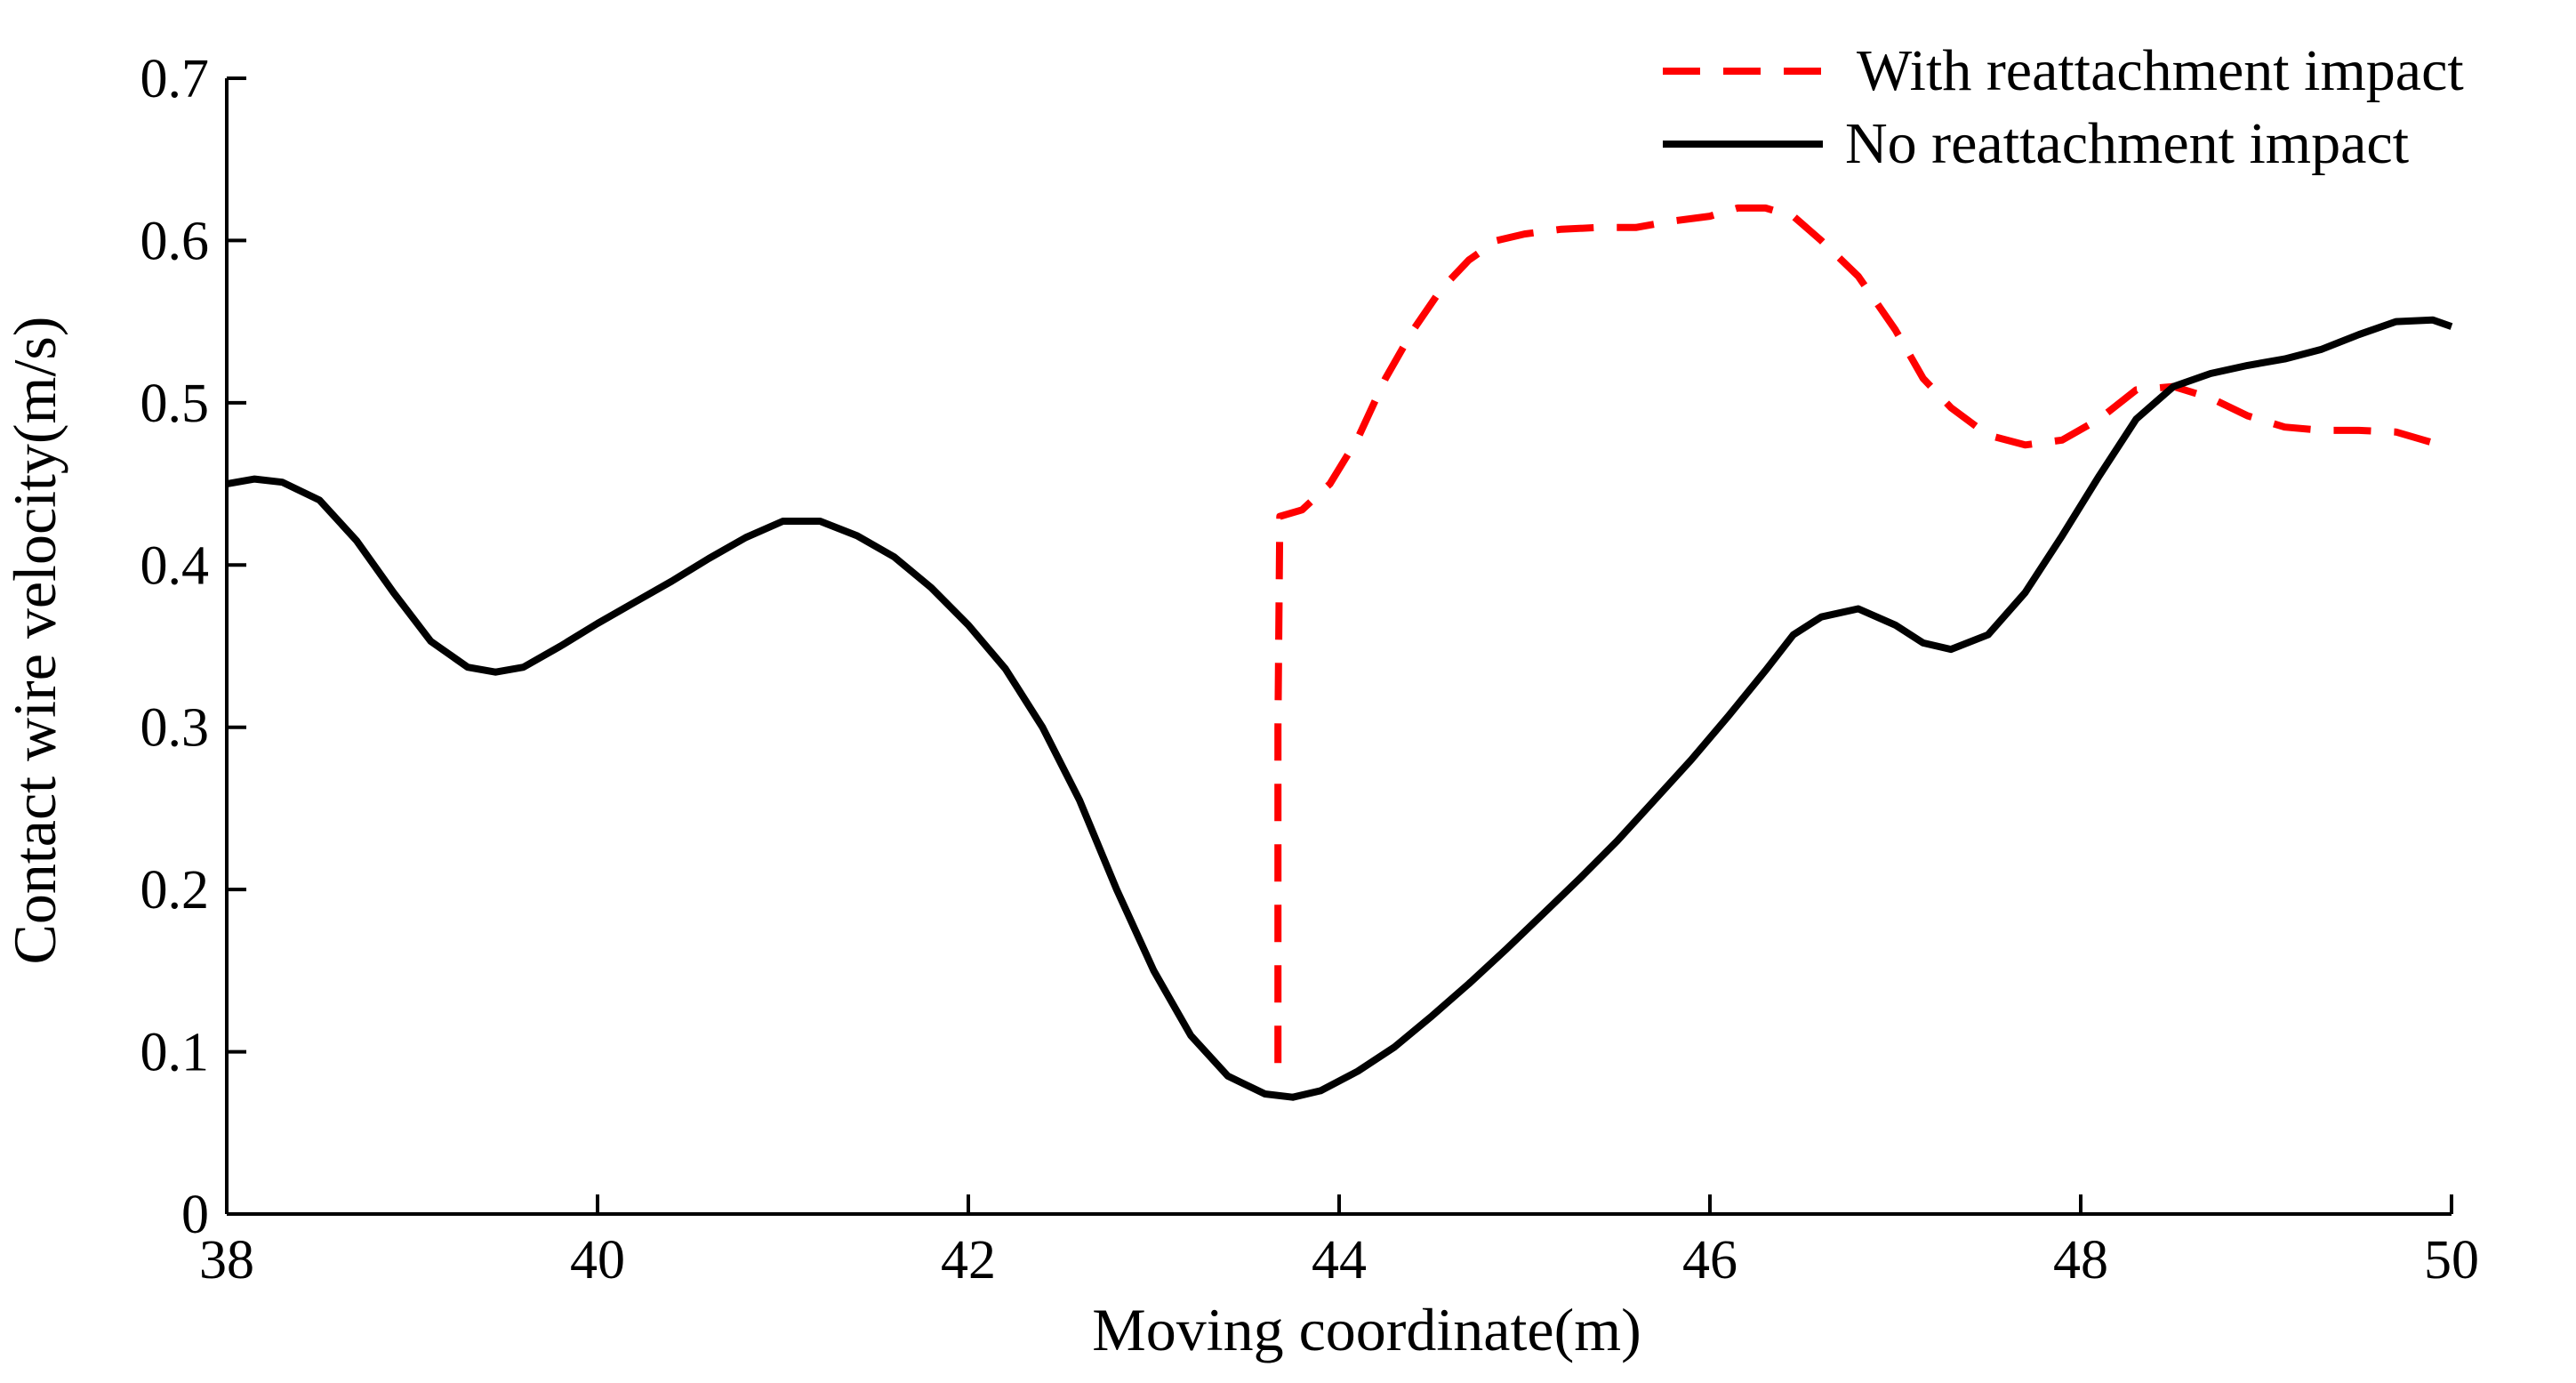 This screenshot has height=1383, width=2576. Describe the element at coordinates (968, 1260) in the screenshot. I see `x-tick-label: 42` at that location.